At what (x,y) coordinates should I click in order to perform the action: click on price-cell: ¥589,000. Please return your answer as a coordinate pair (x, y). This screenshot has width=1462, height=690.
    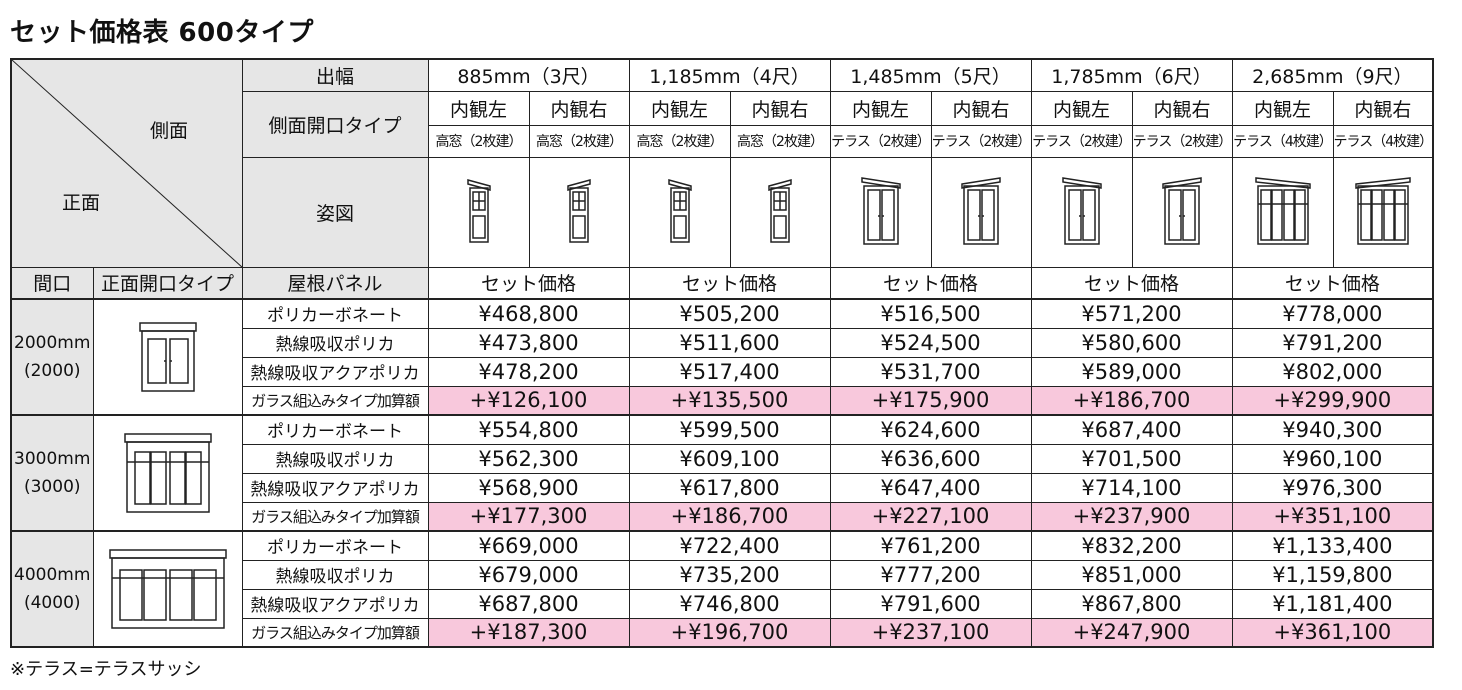
    Looking at the image, I should click on (1131, 371).